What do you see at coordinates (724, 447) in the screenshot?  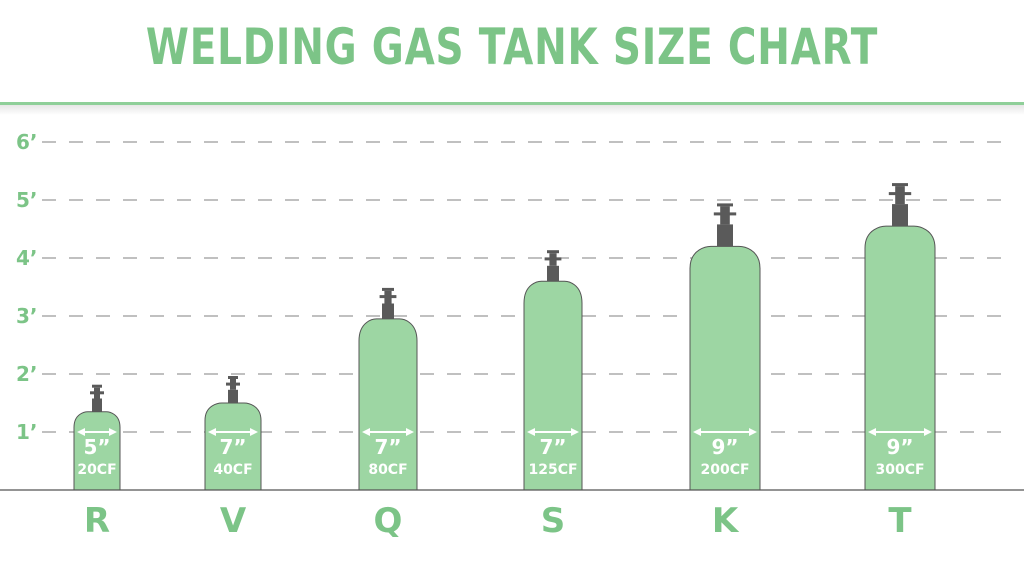 I see `diameter-label-K: 9”` at bounding box center [724, 447].